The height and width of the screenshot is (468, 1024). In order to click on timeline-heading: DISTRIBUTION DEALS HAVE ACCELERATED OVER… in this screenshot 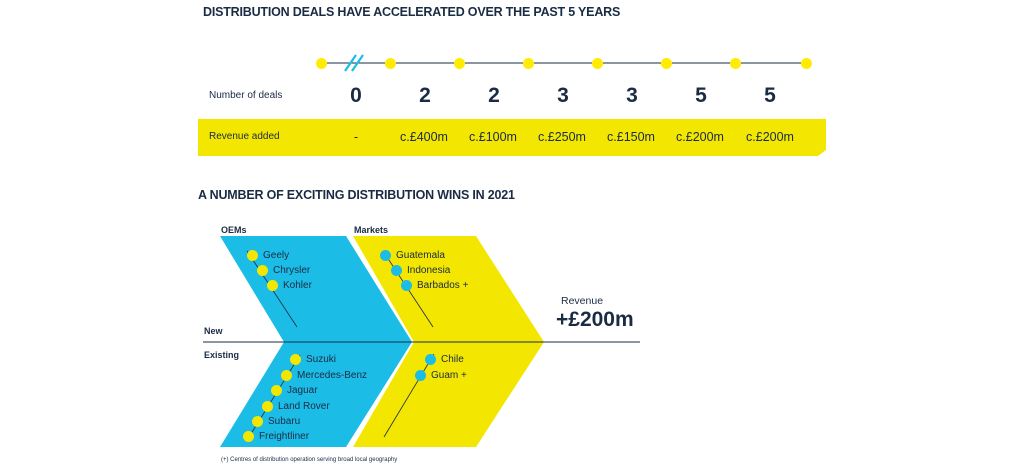, I will do `click(412, 12)`.